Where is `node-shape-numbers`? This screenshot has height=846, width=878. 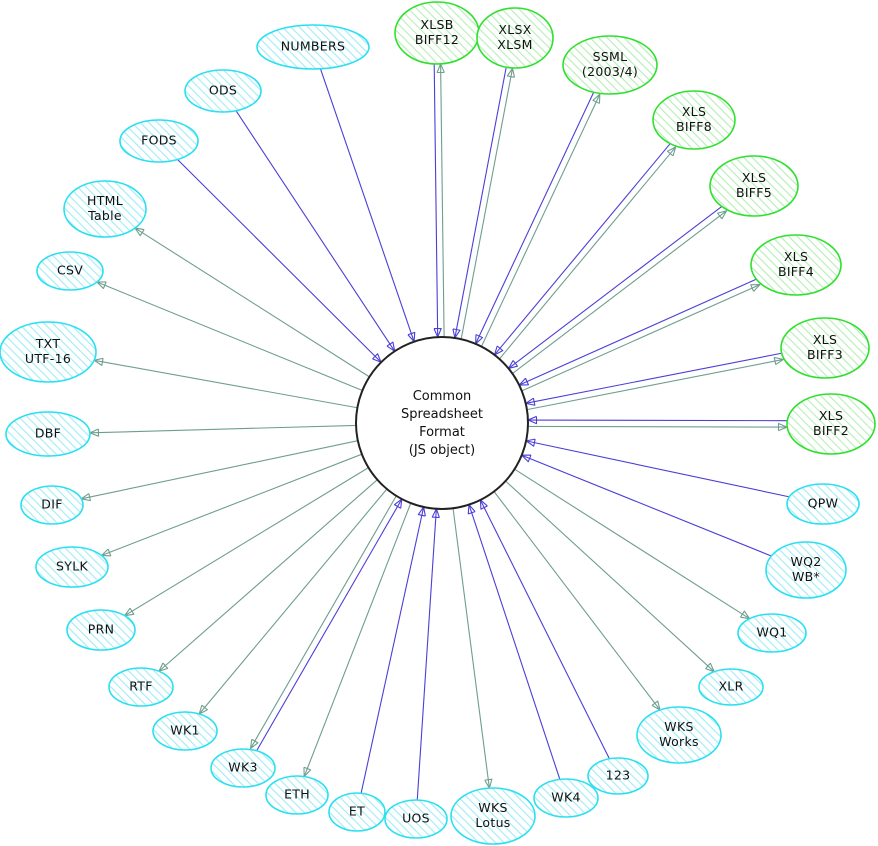 node-shape-numbers is located at coordinates (313, 47).